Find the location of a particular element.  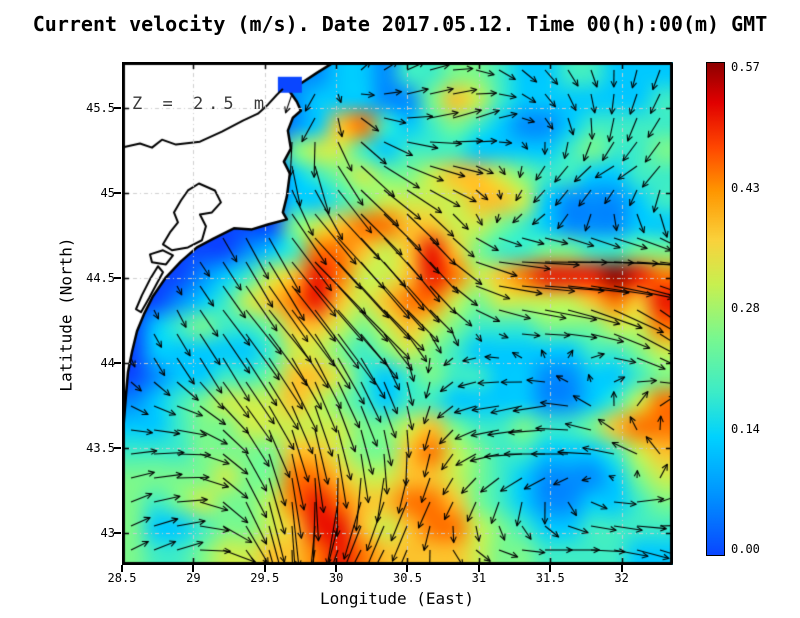

colorbar-tick-label: 0.14 is located at coordinates (745, 428).